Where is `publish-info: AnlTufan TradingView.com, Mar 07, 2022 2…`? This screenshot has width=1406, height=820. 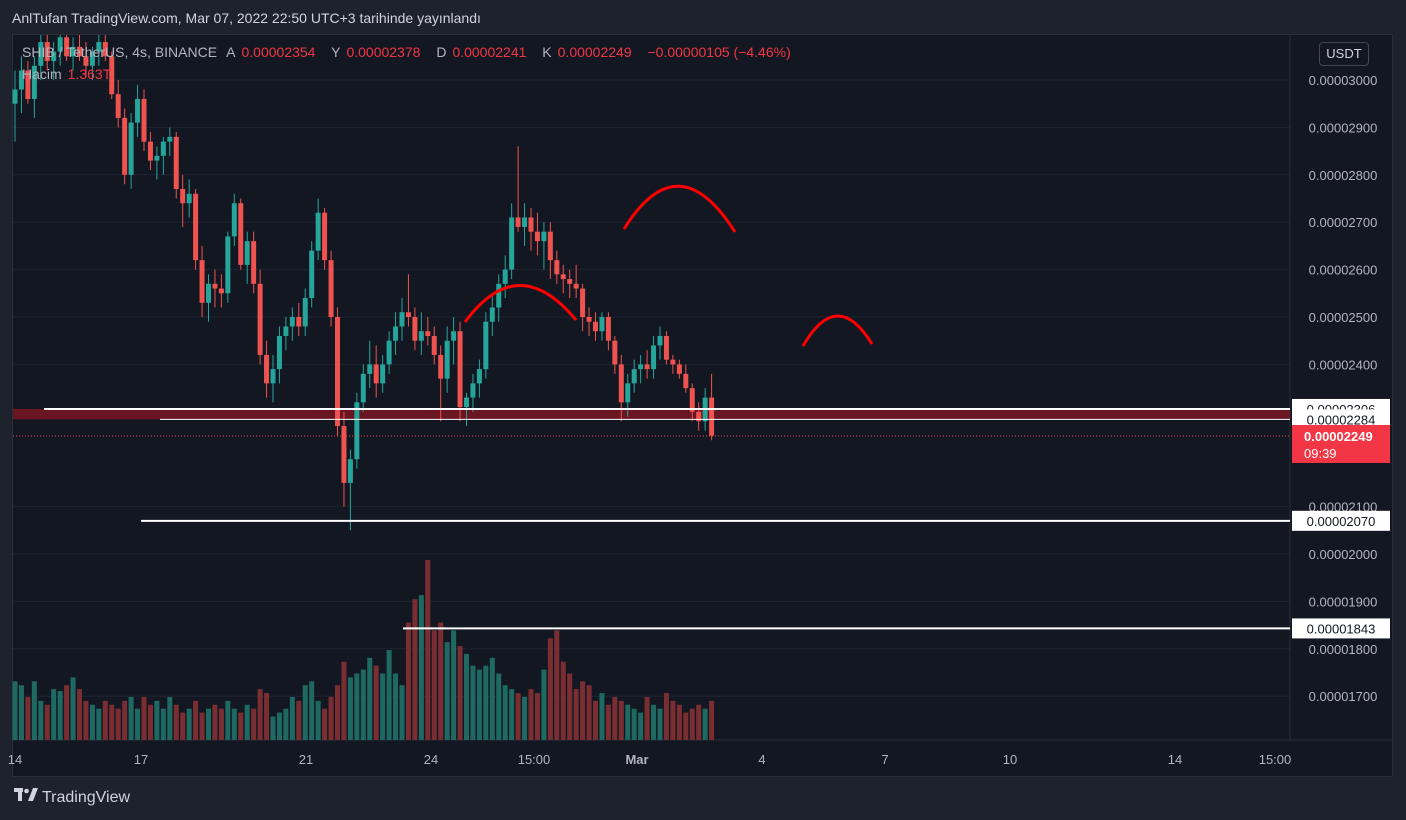
publish-info: AnlTufan TradingView.com, Mar 07, 2022 2… is located at coordinates (246, 18).